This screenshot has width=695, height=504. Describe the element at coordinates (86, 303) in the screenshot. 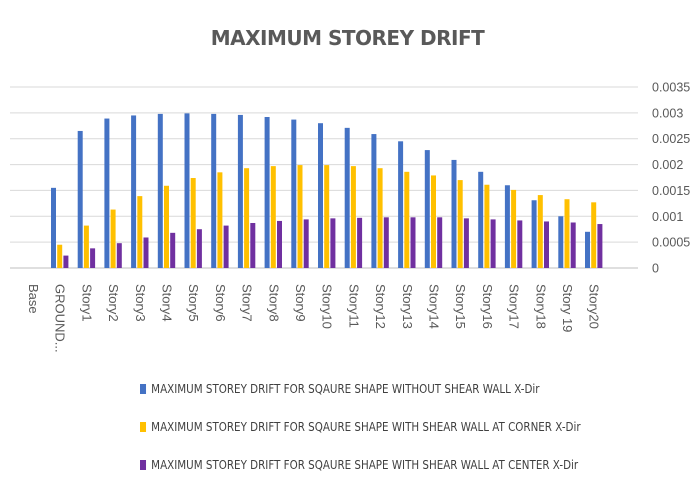

I see `x-tick-label: Story1` at that location.